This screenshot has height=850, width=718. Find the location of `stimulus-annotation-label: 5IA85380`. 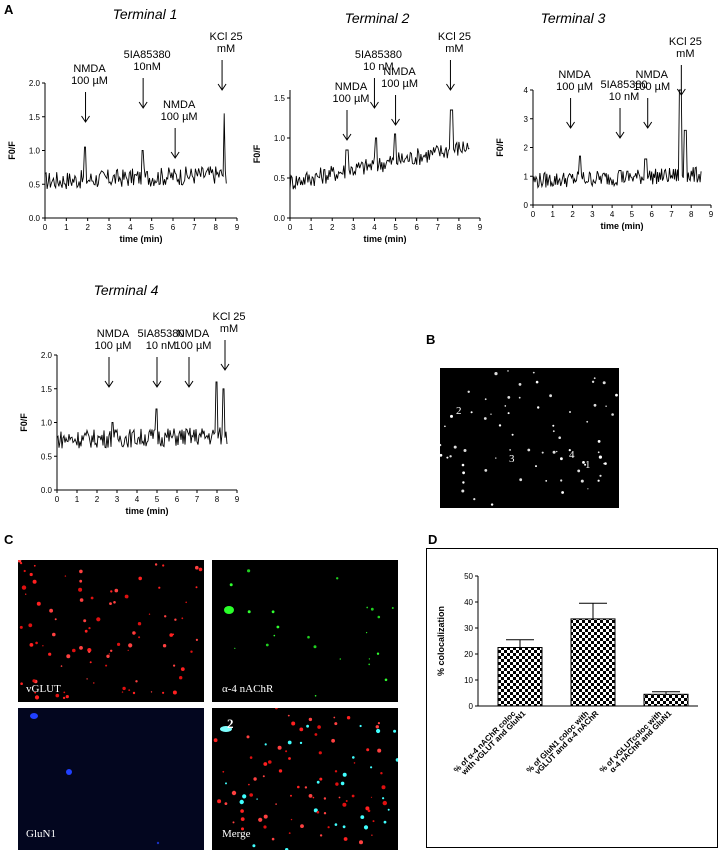

stimulus-annotation-label: 5IA85380 is located at coordinates (160, 334).